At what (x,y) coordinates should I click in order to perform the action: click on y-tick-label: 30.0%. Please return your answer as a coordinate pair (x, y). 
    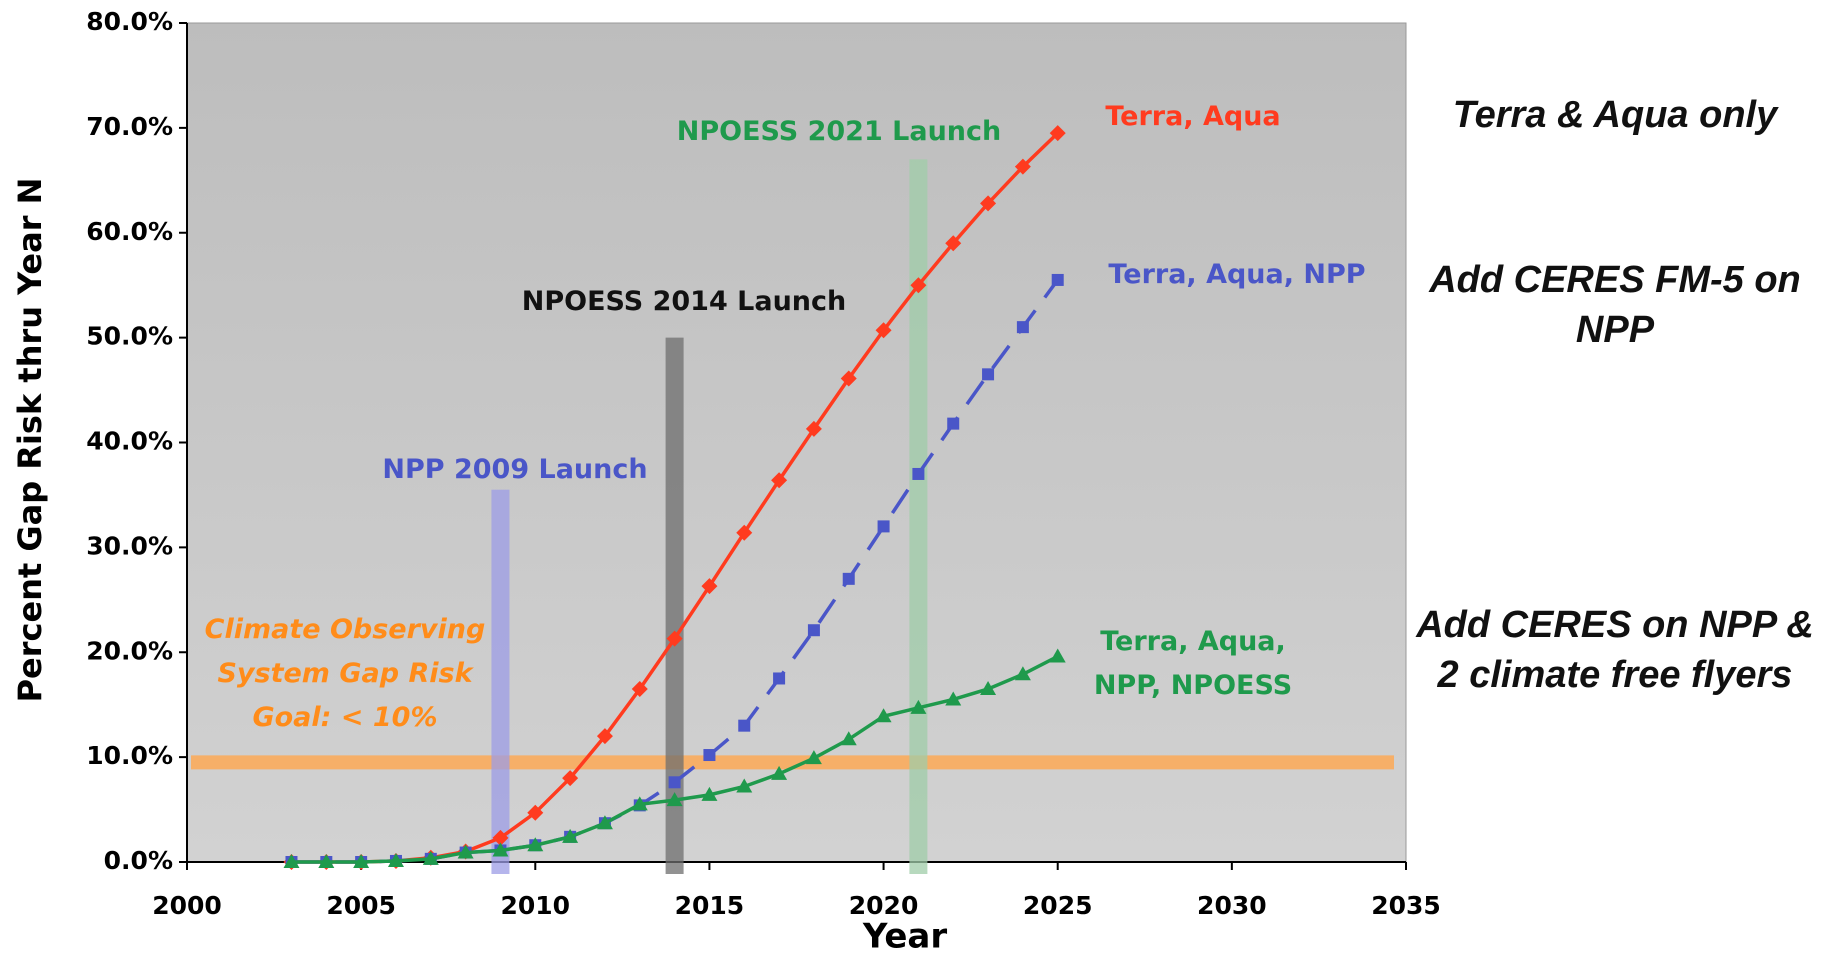
    Looking at the image, I should click on (129, 545).